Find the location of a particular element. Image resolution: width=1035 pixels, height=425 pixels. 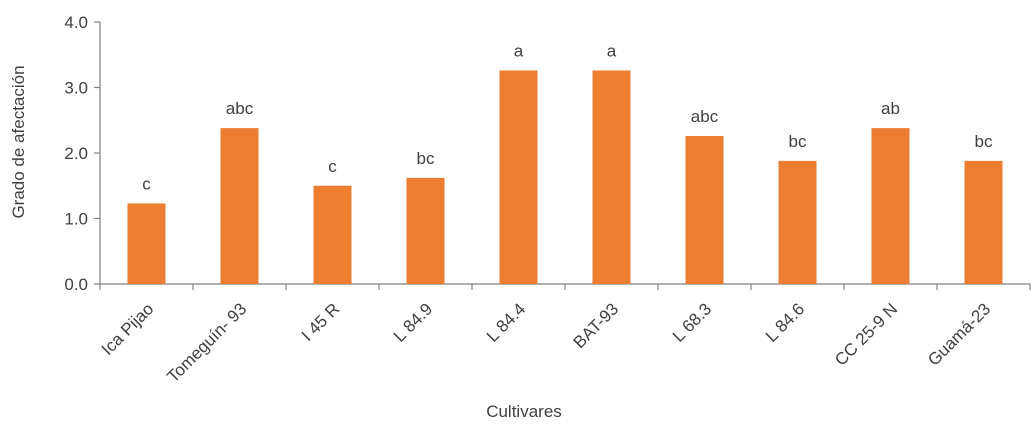

category-label: L 68.3 is located at coordinates (692, 322).